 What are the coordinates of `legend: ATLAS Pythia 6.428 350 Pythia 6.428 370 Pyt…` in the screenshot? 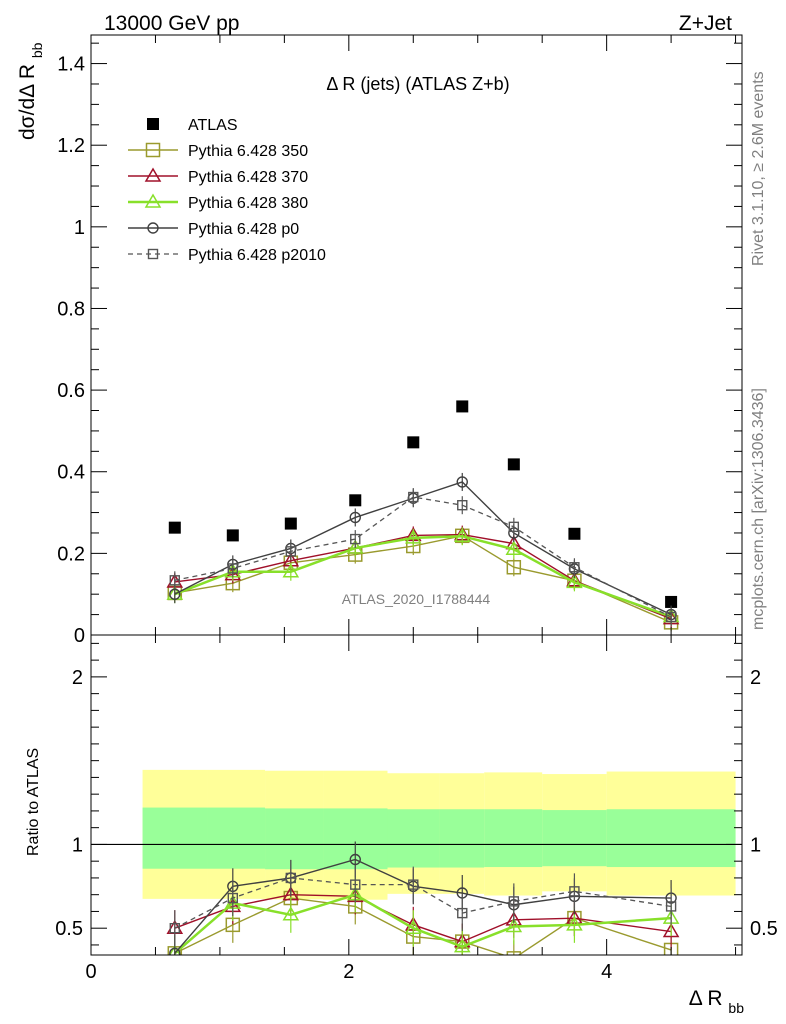 It's located at (227, 190).